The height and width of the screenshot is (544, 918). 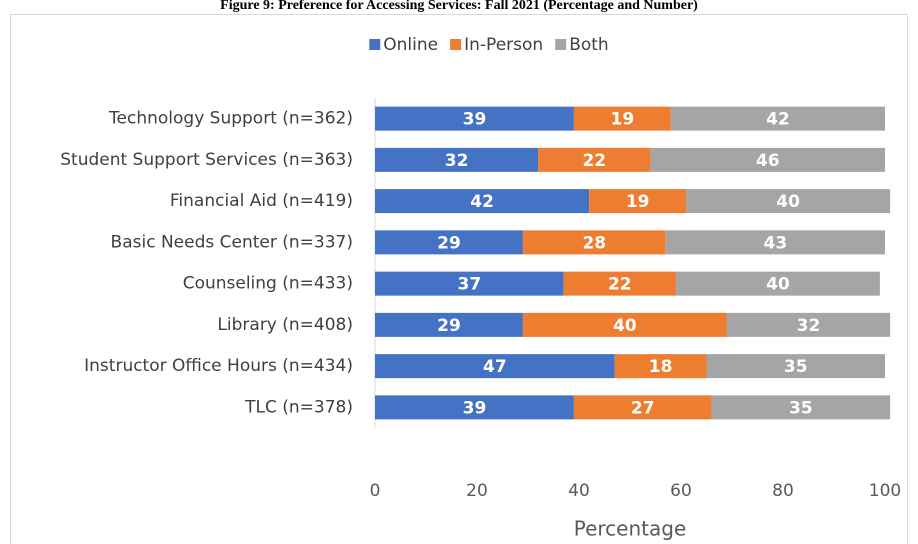 I want to click on legend-label: In-Person, so click(x=503, y=45).